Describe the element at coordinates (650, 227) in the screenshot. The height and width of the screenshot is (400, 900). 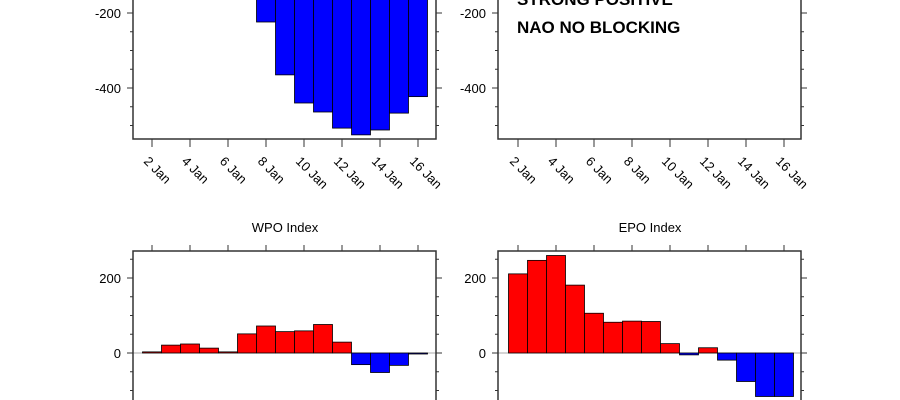
I see `panel-title: EPO Index` at that location.